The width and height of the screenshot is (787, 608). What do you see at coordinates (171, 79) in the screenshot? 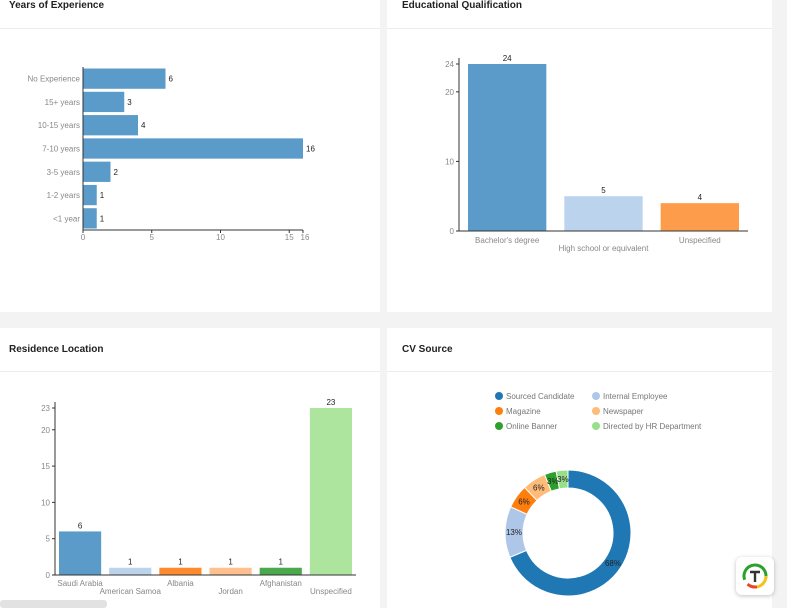
I see `experience-value-label: 6` at bounding box center [171, 79].